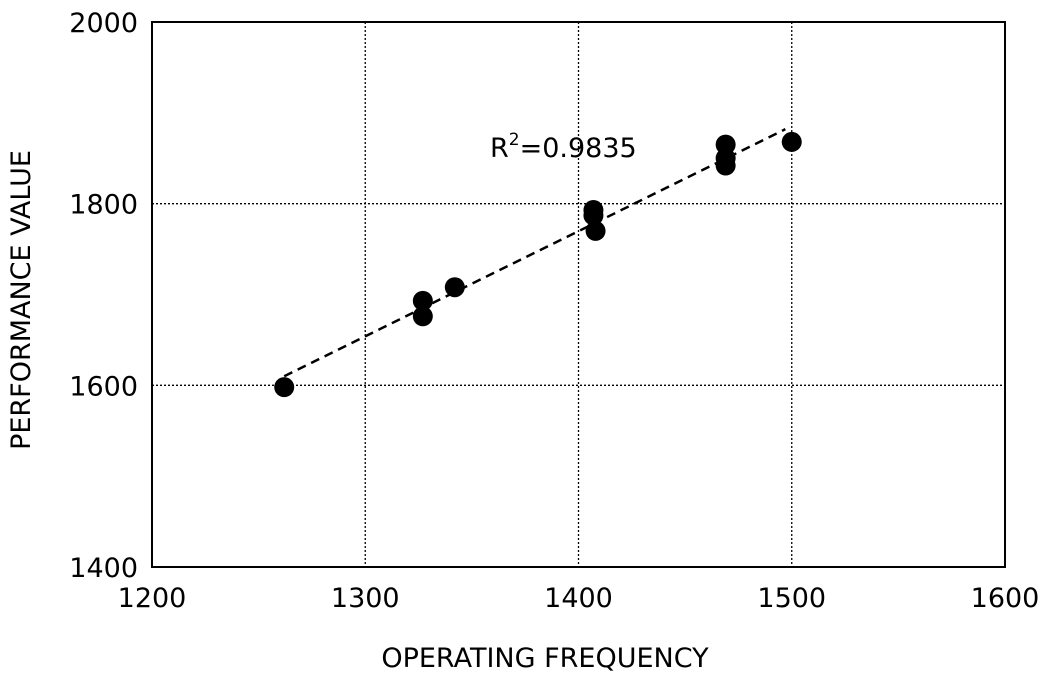  I want to click on y-axis-label: PERFORMANCE VALUE, so click(21, 300).